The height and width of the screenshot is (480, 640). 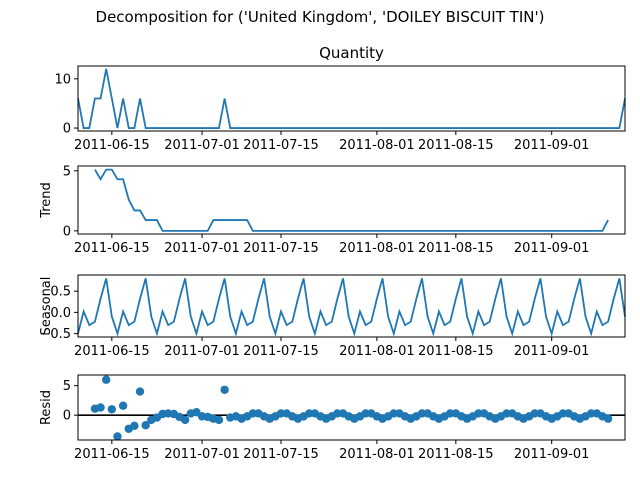 I want to click on observed-ytick-label: 10, so click(x=62, y=79).